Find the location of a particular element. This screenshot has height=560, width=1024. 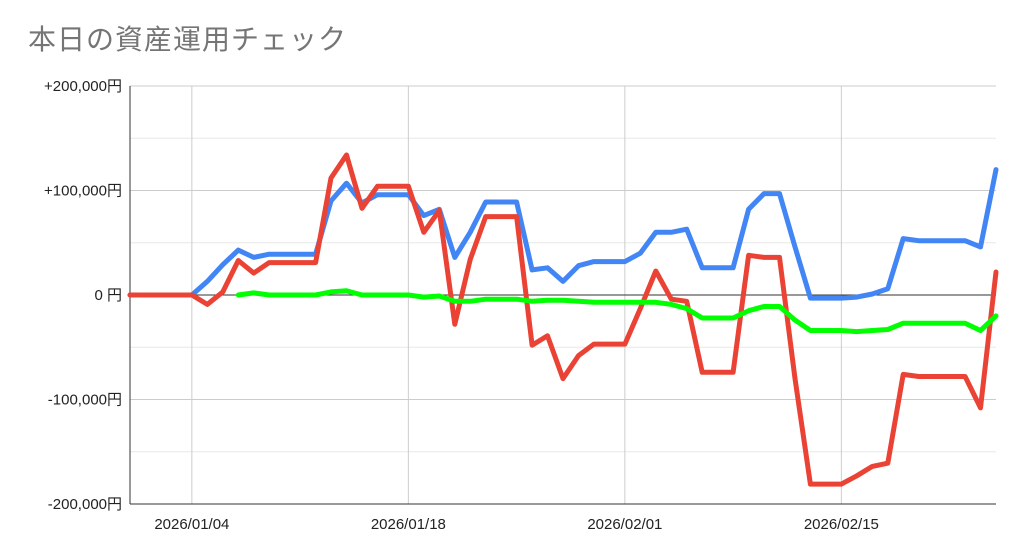

y-tick-label: +100,000円 is located at coordinates (83, 191).